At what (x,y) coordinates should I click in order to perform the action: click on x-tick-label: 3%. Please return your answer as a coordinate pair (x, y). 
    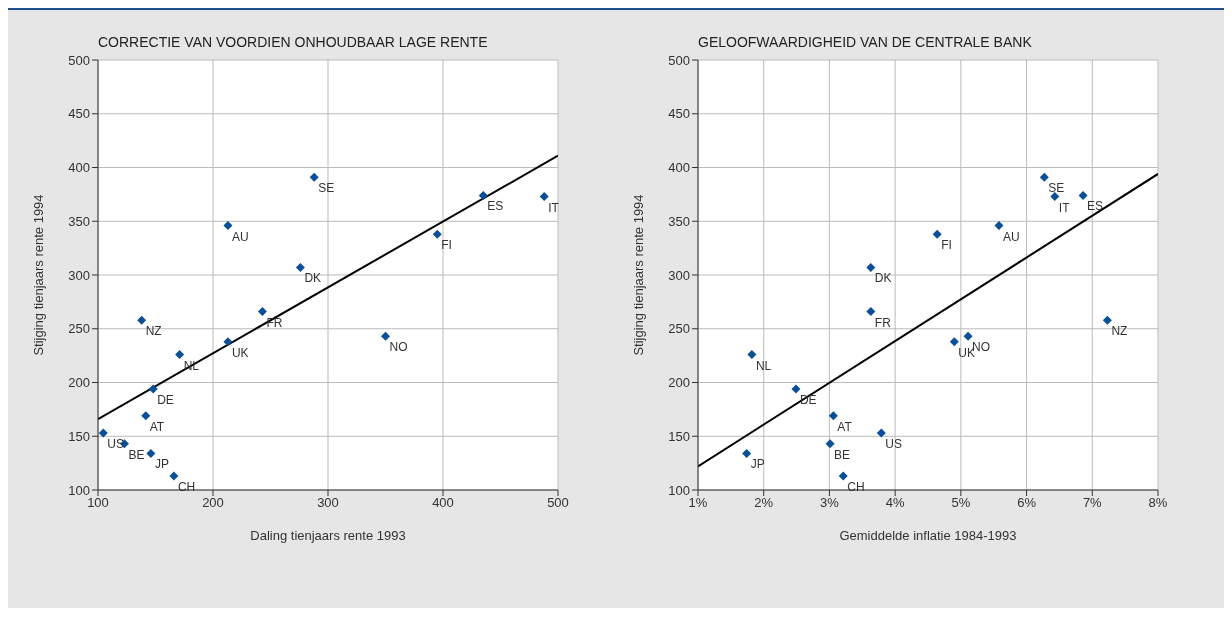
    Looking at the image, I should click on (830, 503).